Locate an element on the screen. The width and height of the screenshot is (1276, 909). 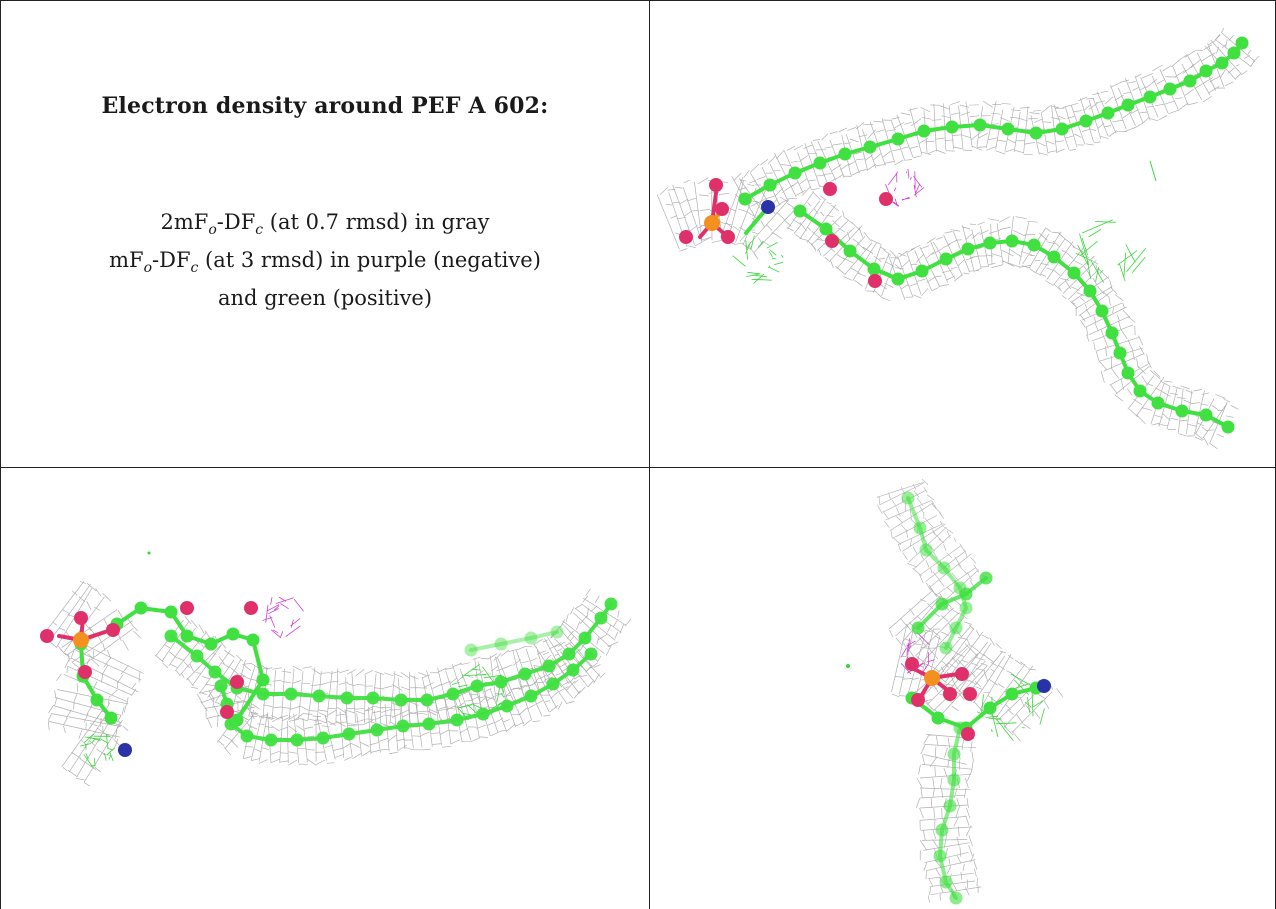
positive-density-fragment is located at coordinates (1153, 171).